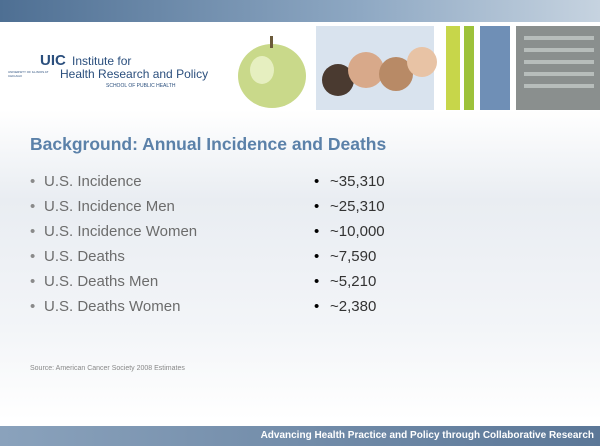 The width and height of the screenshot is (600, 446). I want to click on item-label: U.S. Deaths Men, so click(101, 281).